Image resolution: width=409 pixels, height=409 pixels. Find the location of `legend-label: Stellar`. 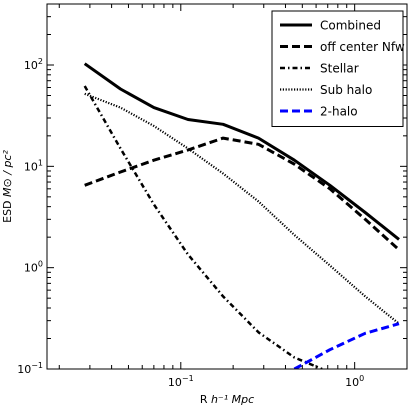

legend-label: Stellar is located at coordinates (339, 69).